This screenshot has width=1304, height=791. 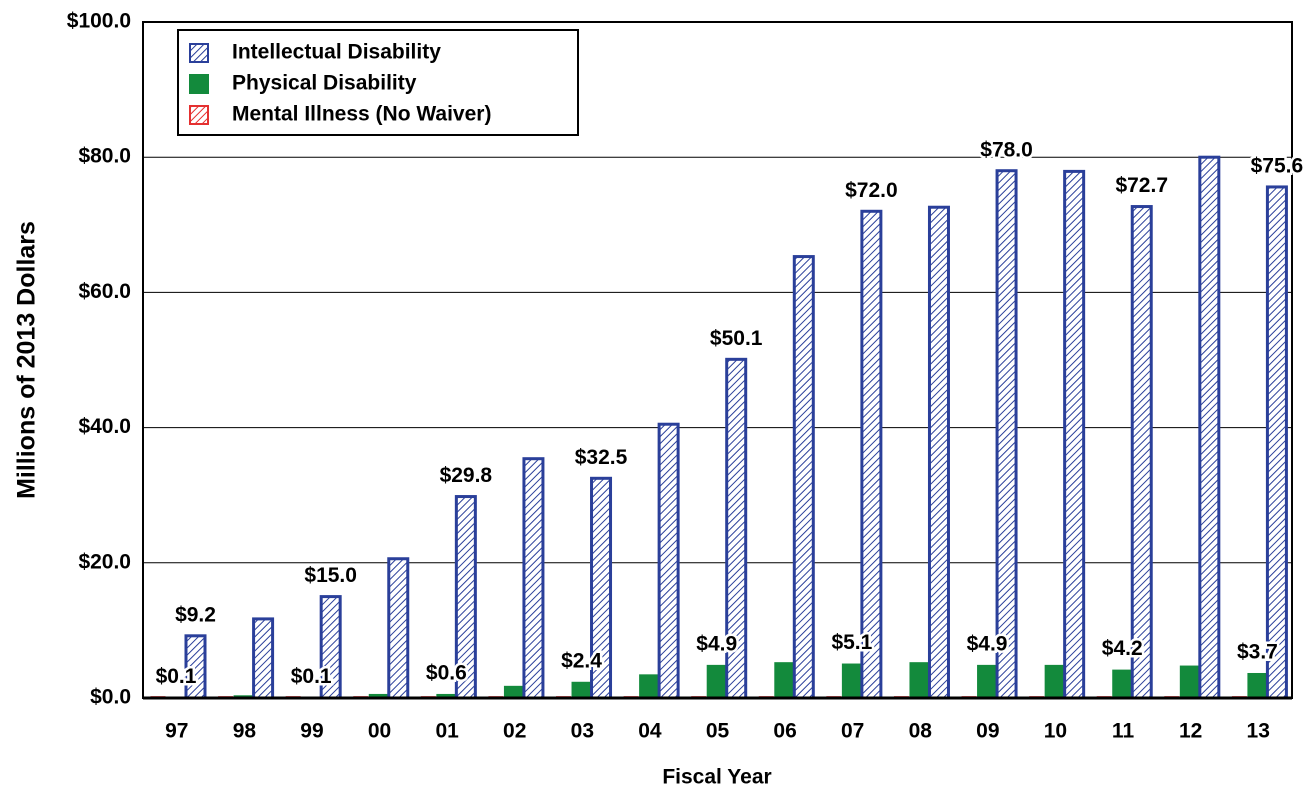 What do you see at coordinates (446, 672) in the screenshot?
I see `value-label: $0.6` at bounding box center [446, 672].